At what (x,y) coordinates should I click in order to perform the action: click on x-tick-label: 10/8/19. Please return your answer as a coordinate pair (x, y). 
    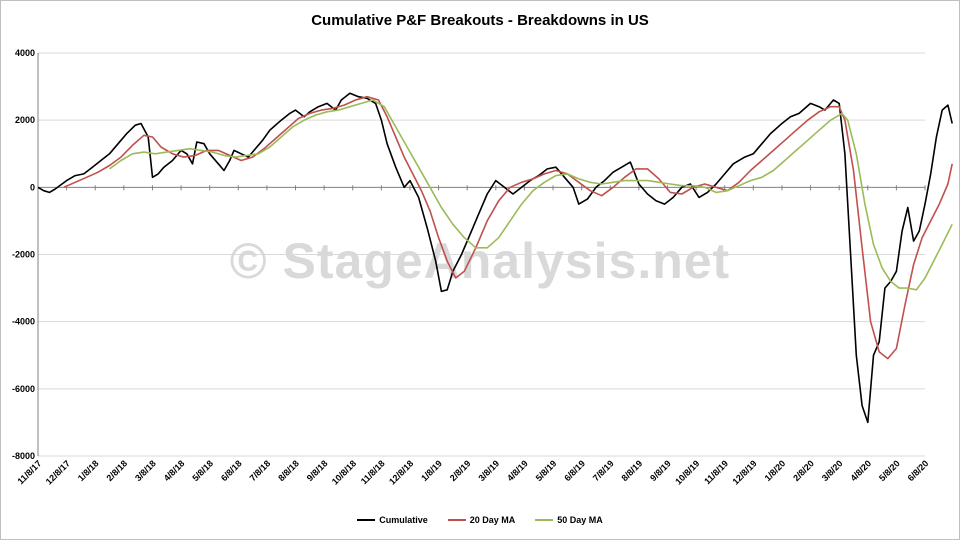
    Looking at the image, I should click on (687, 472).